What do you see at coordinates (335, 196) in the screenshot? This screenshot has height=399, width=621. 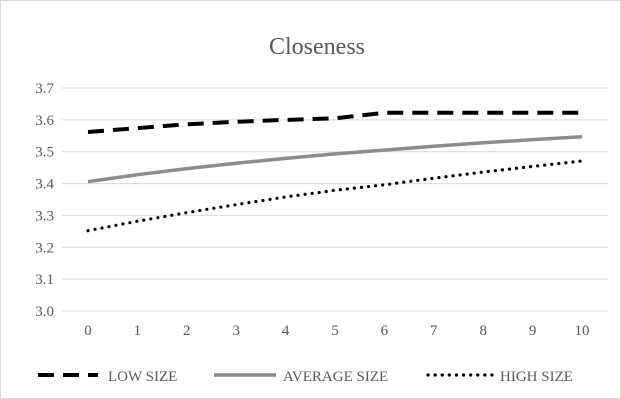 I see `series-line-high-size` at bounding box center [335, 196].